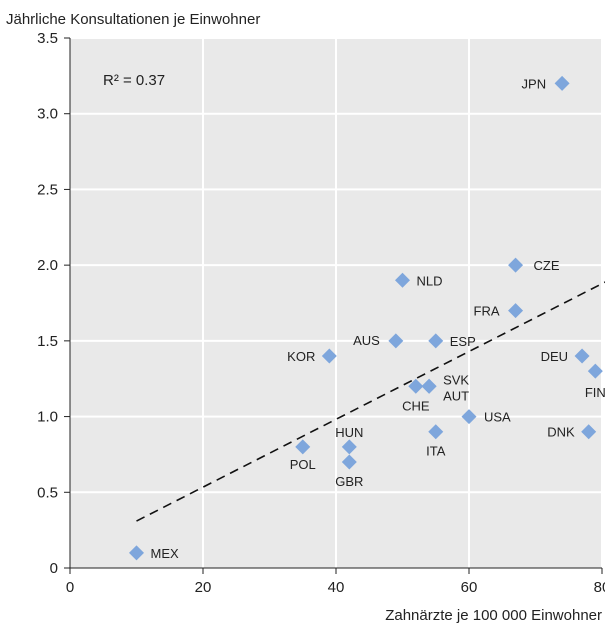 This screenshot has height=626, width=605. Describe the element at coordinates (516, 311) in the screenshot. I see `point-marker-fra` at that location.